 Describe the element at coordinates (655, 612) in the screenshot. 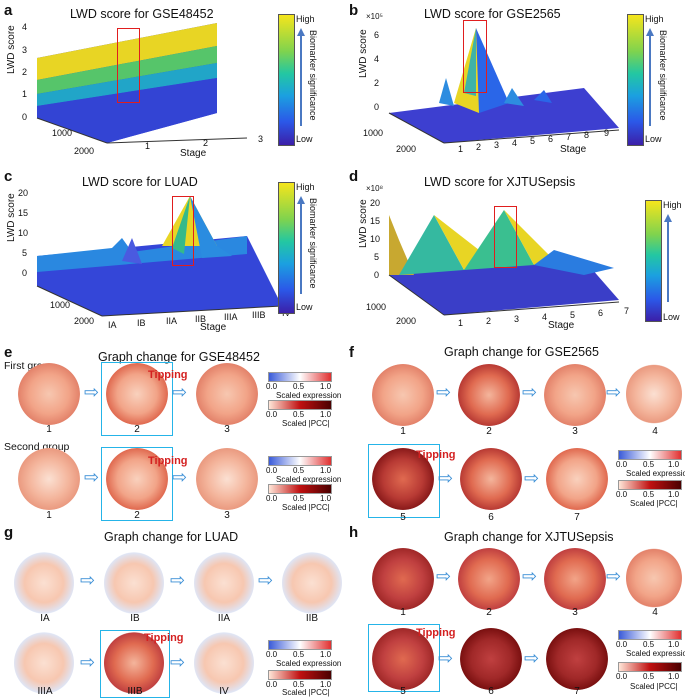

I see `stage-label: 4` at that location.